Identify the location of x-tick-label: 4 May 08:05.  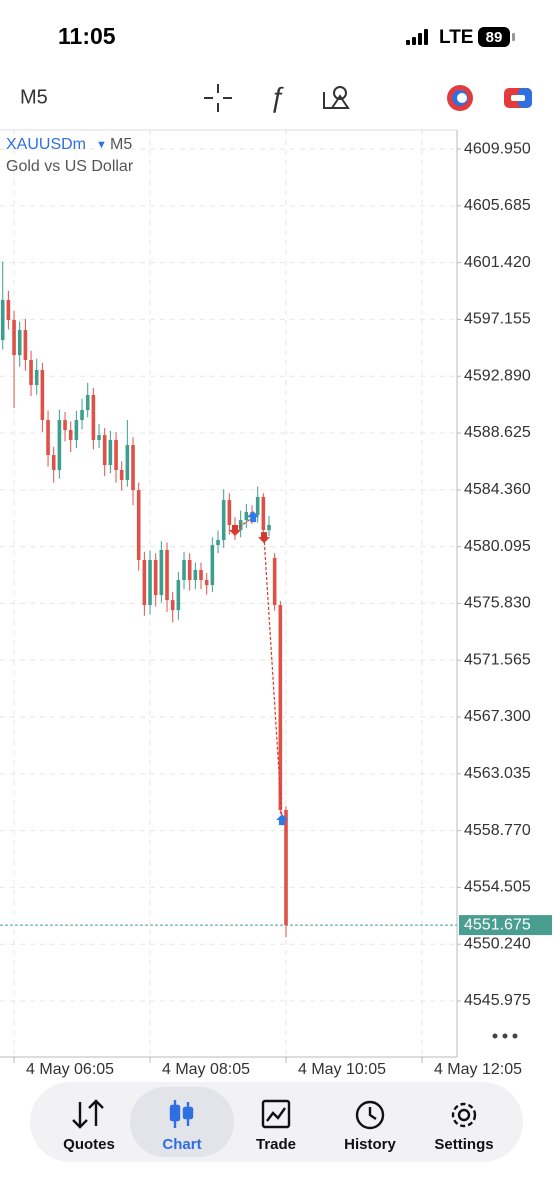
(206, 1069).